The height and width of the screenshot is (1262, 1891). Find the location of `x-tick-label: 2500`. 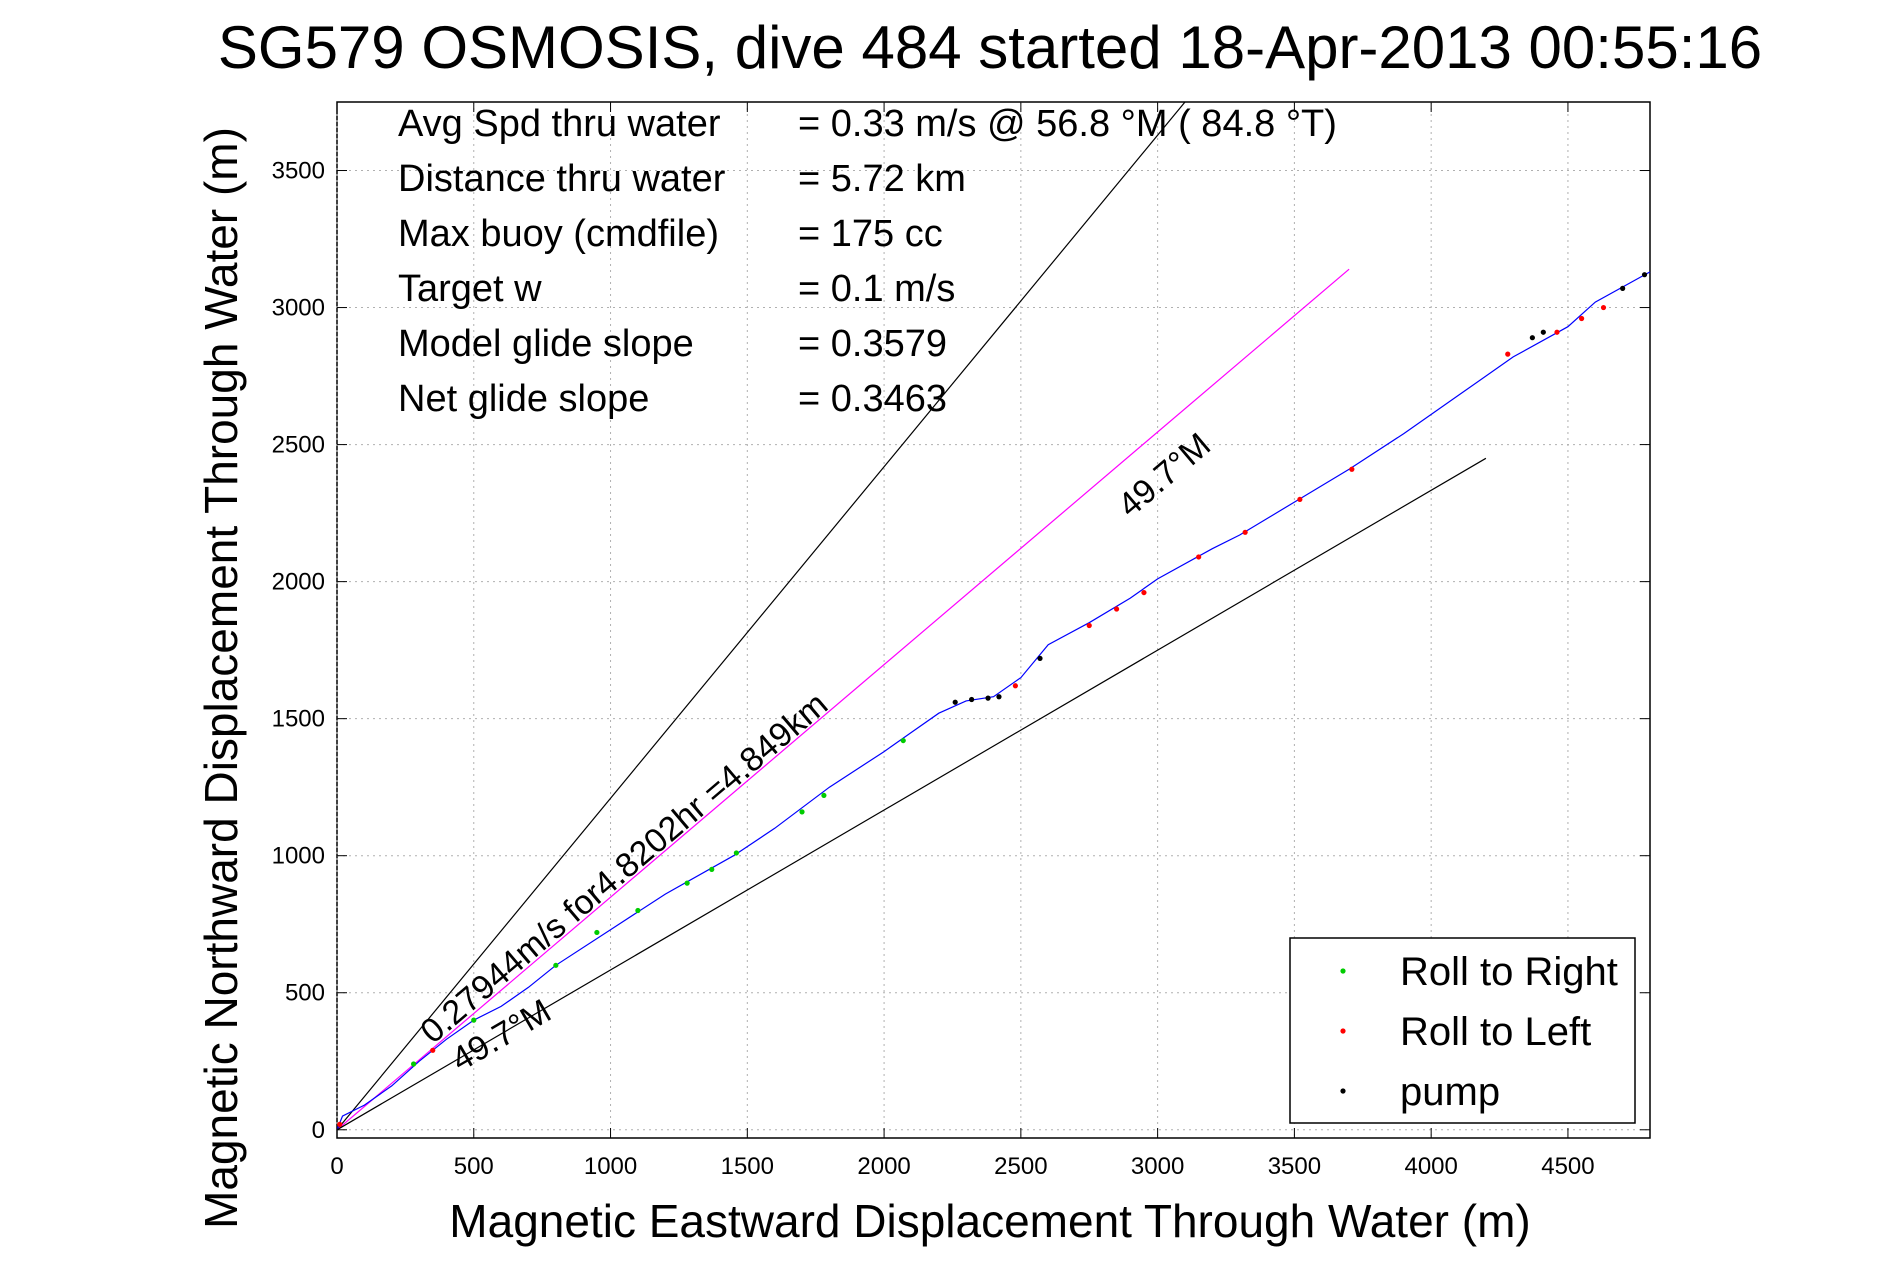

x-tick-label: 2500 is located at coordinates (1020, 1166).